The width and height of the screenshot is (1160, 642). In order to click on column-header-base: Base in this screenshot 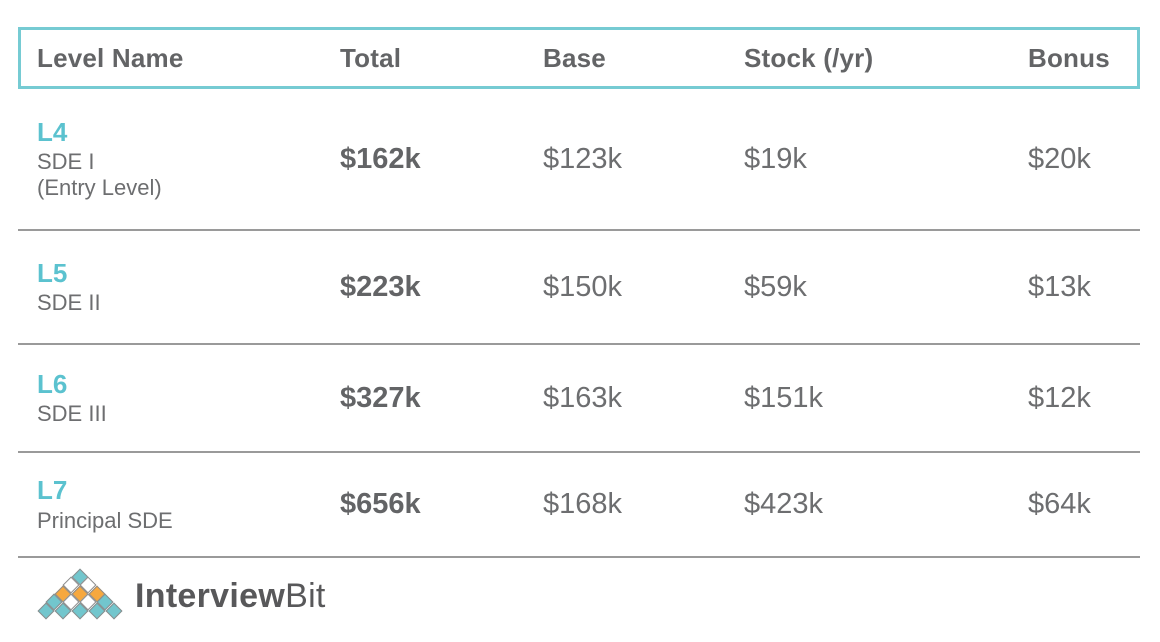, I will do `click(574, 57)`.